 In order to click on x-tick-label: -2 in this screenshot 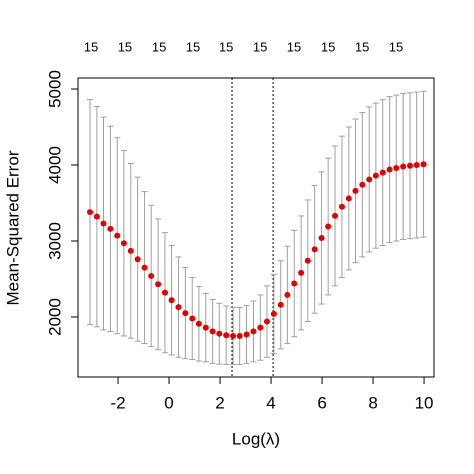, I will do `click(117, 402)`.